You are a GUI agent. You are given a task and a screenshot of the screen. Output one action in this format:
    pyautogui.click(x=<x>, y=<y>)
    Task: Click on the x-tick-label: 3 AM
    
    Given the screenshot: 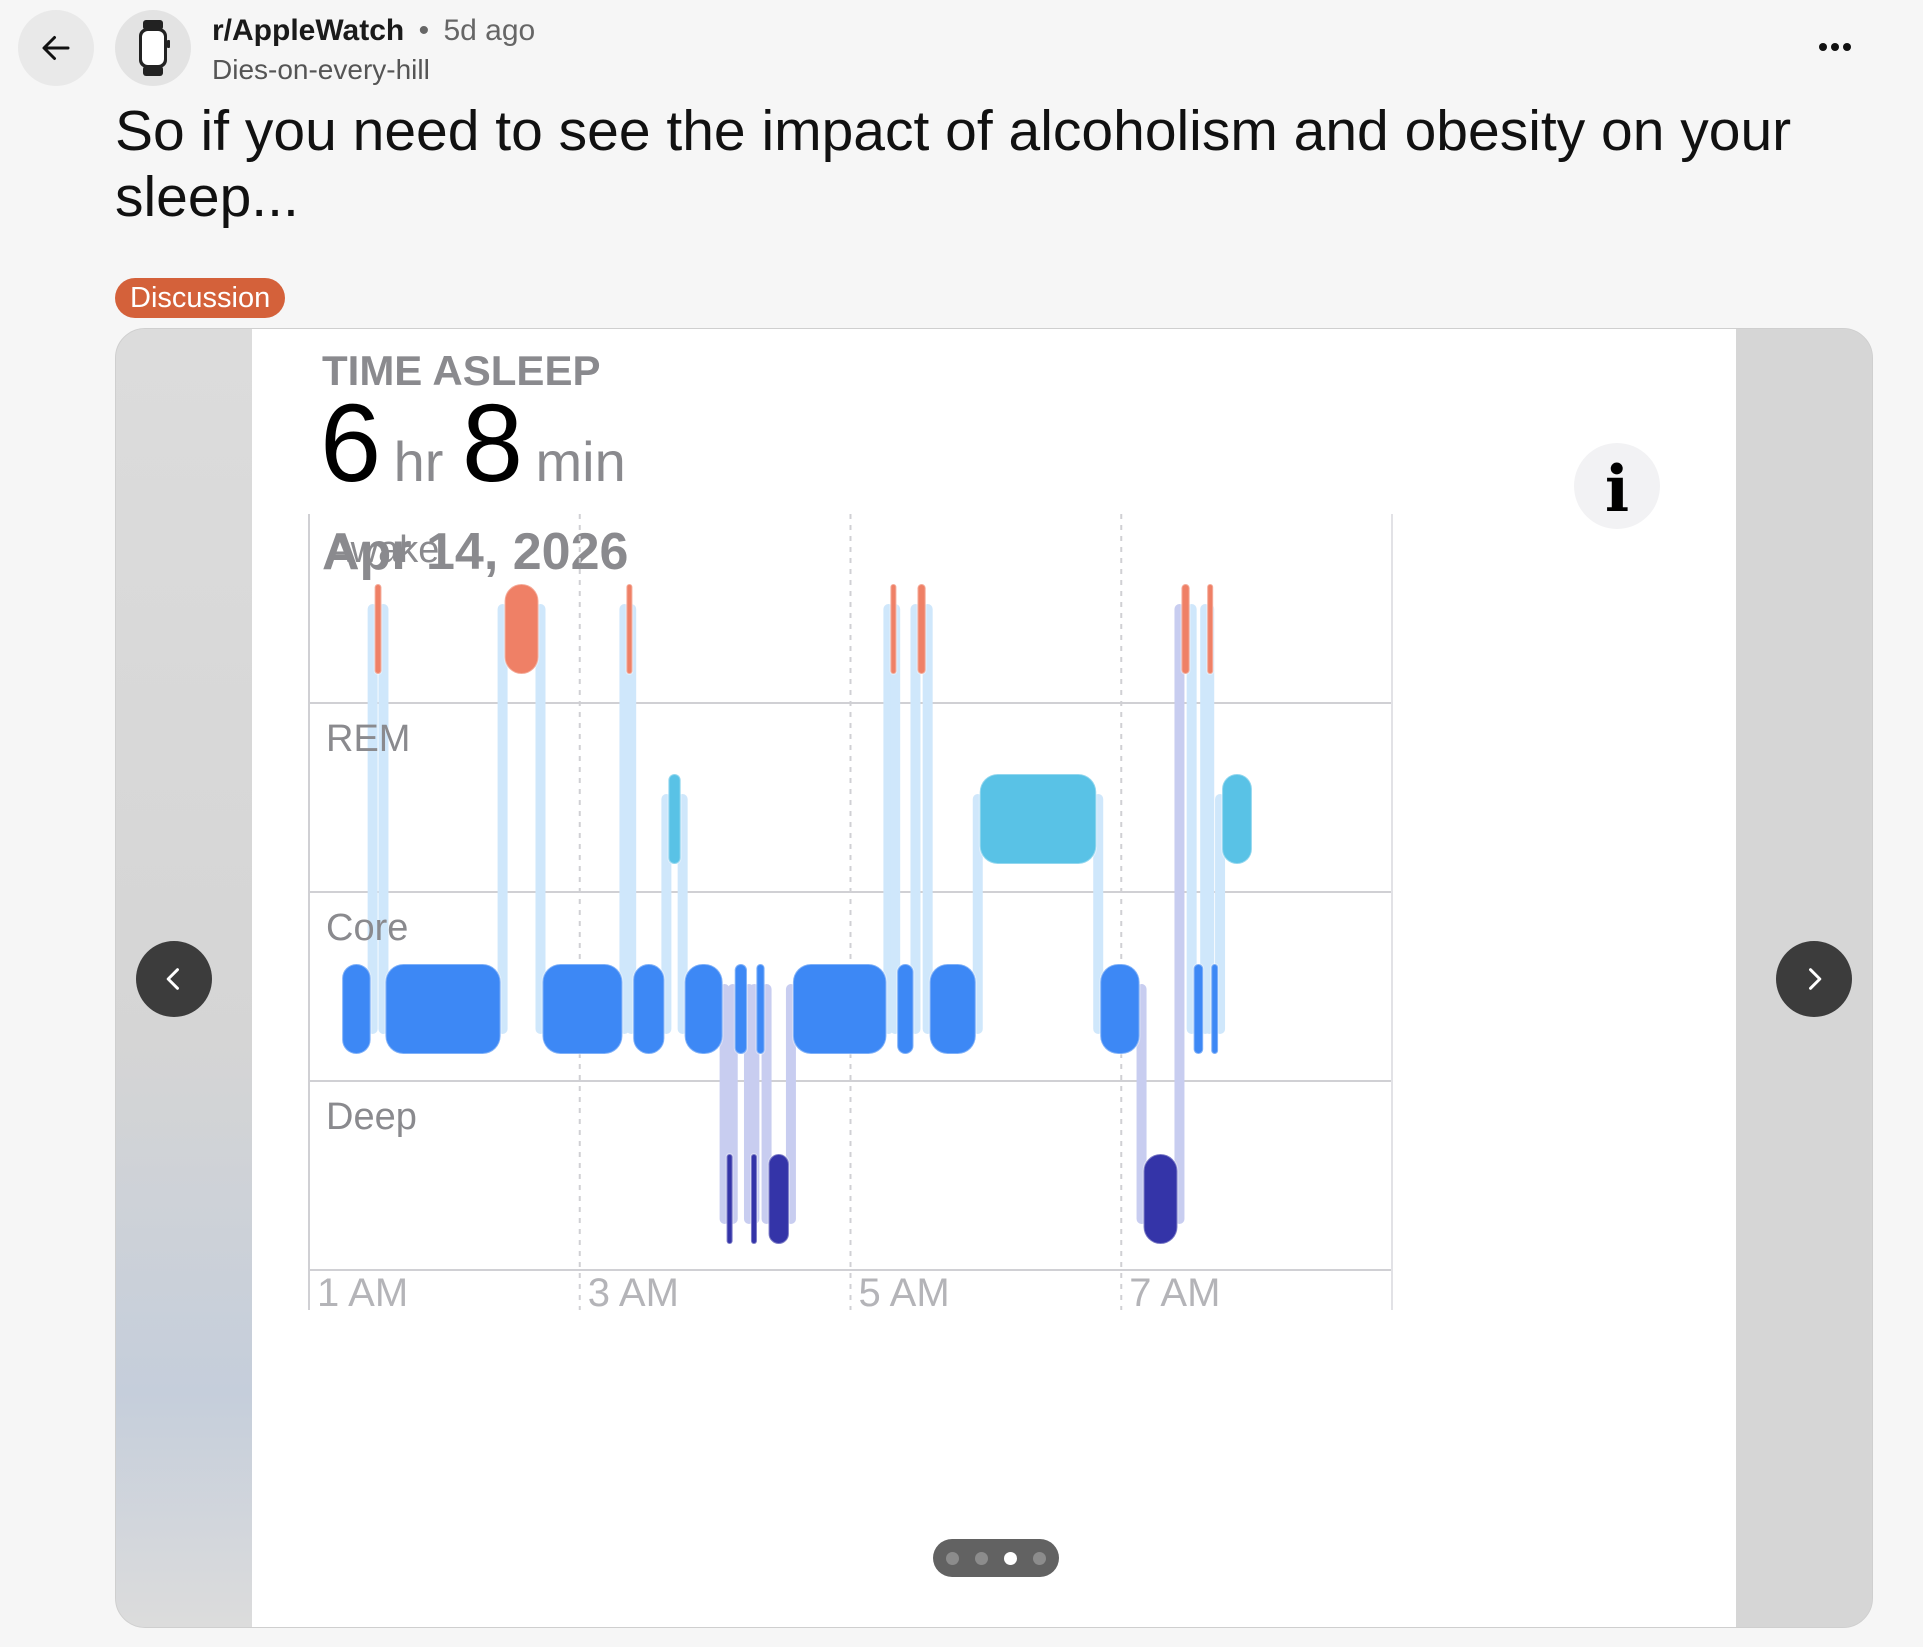 What is the action you would take?
    pyautogui.click(x=633, y=1293)
    